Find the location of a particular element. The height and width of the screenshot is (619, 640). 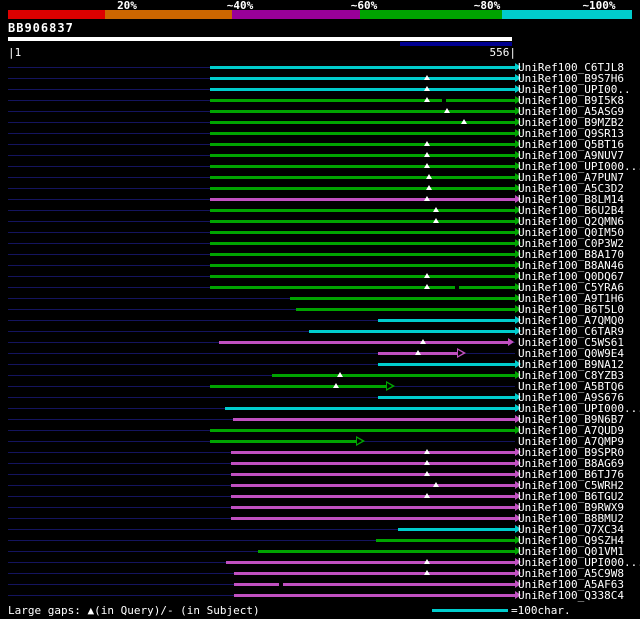

hit-label: UniRef100_C6TJL8 is located at coordinates (571, 67).